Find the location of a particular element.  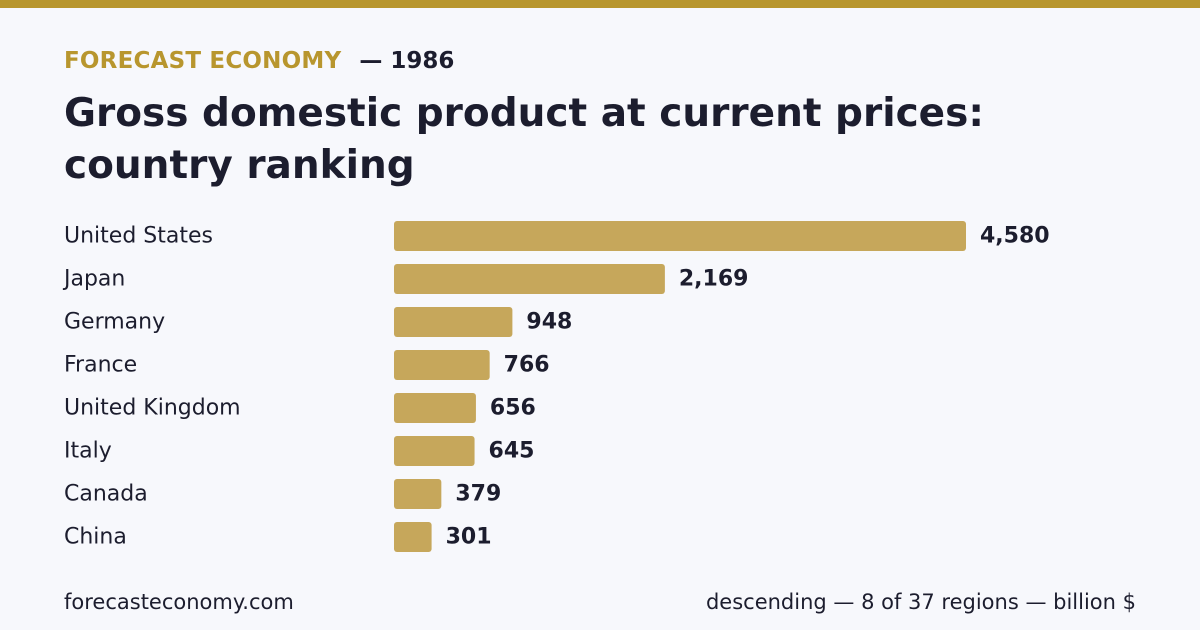

value-label: 948 is located at coordinates (549, 322).